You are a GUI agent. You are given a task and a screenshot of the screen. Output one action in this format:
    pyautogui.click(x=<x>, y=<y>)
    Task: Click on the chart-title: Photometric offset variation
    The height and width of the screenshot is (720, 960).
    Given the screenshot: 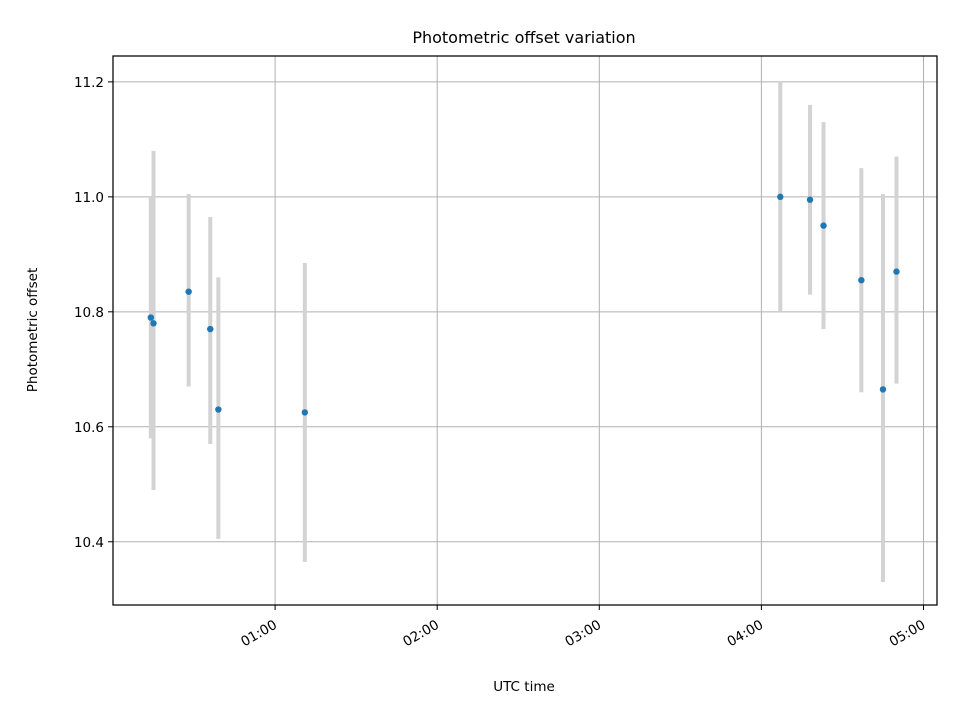 What is the action you would take?
    pyautogui.click(x=523, y=37)
    